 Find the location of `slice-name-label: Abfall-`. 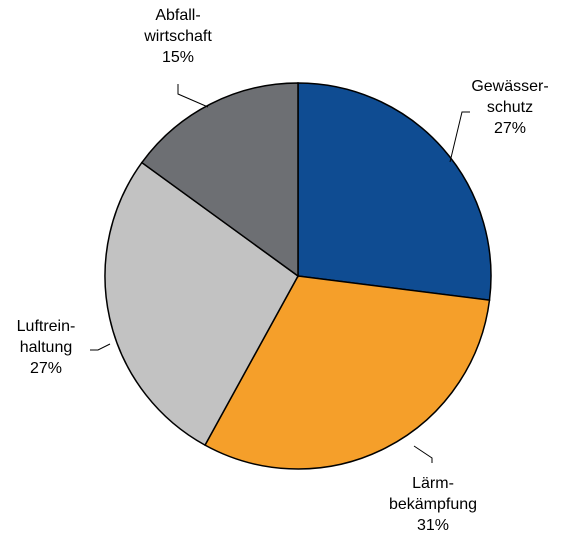

slice-name-label: Abfall- is located at coordinates (177, 15).